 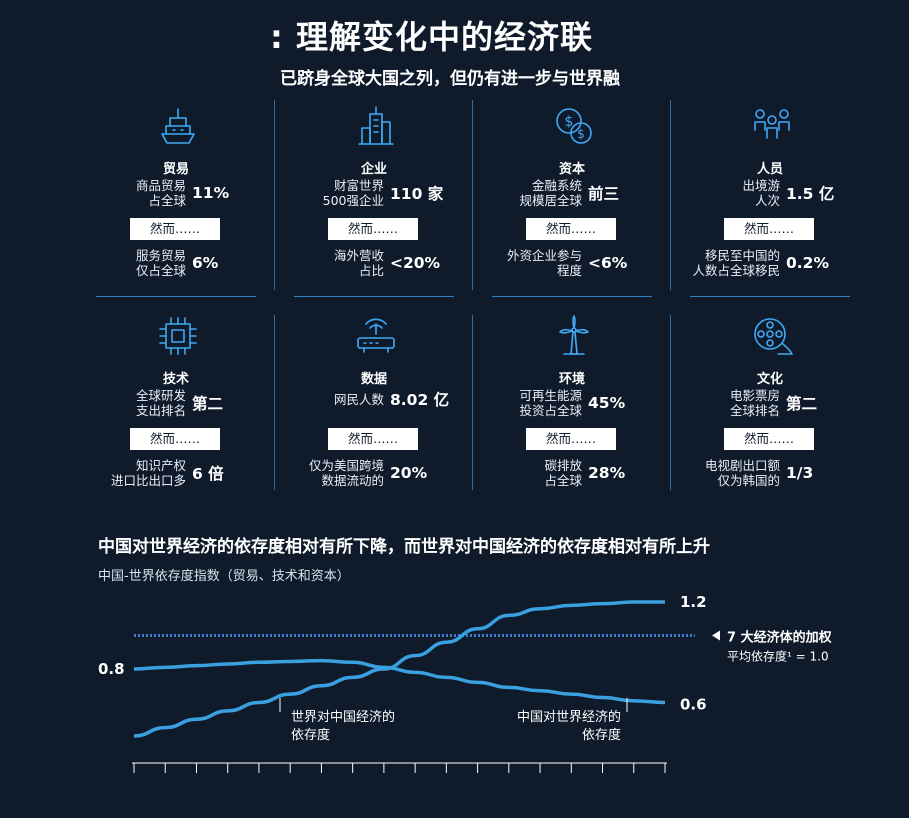 I want to click on reference-arrow-icon, so click(x=716, y=635).